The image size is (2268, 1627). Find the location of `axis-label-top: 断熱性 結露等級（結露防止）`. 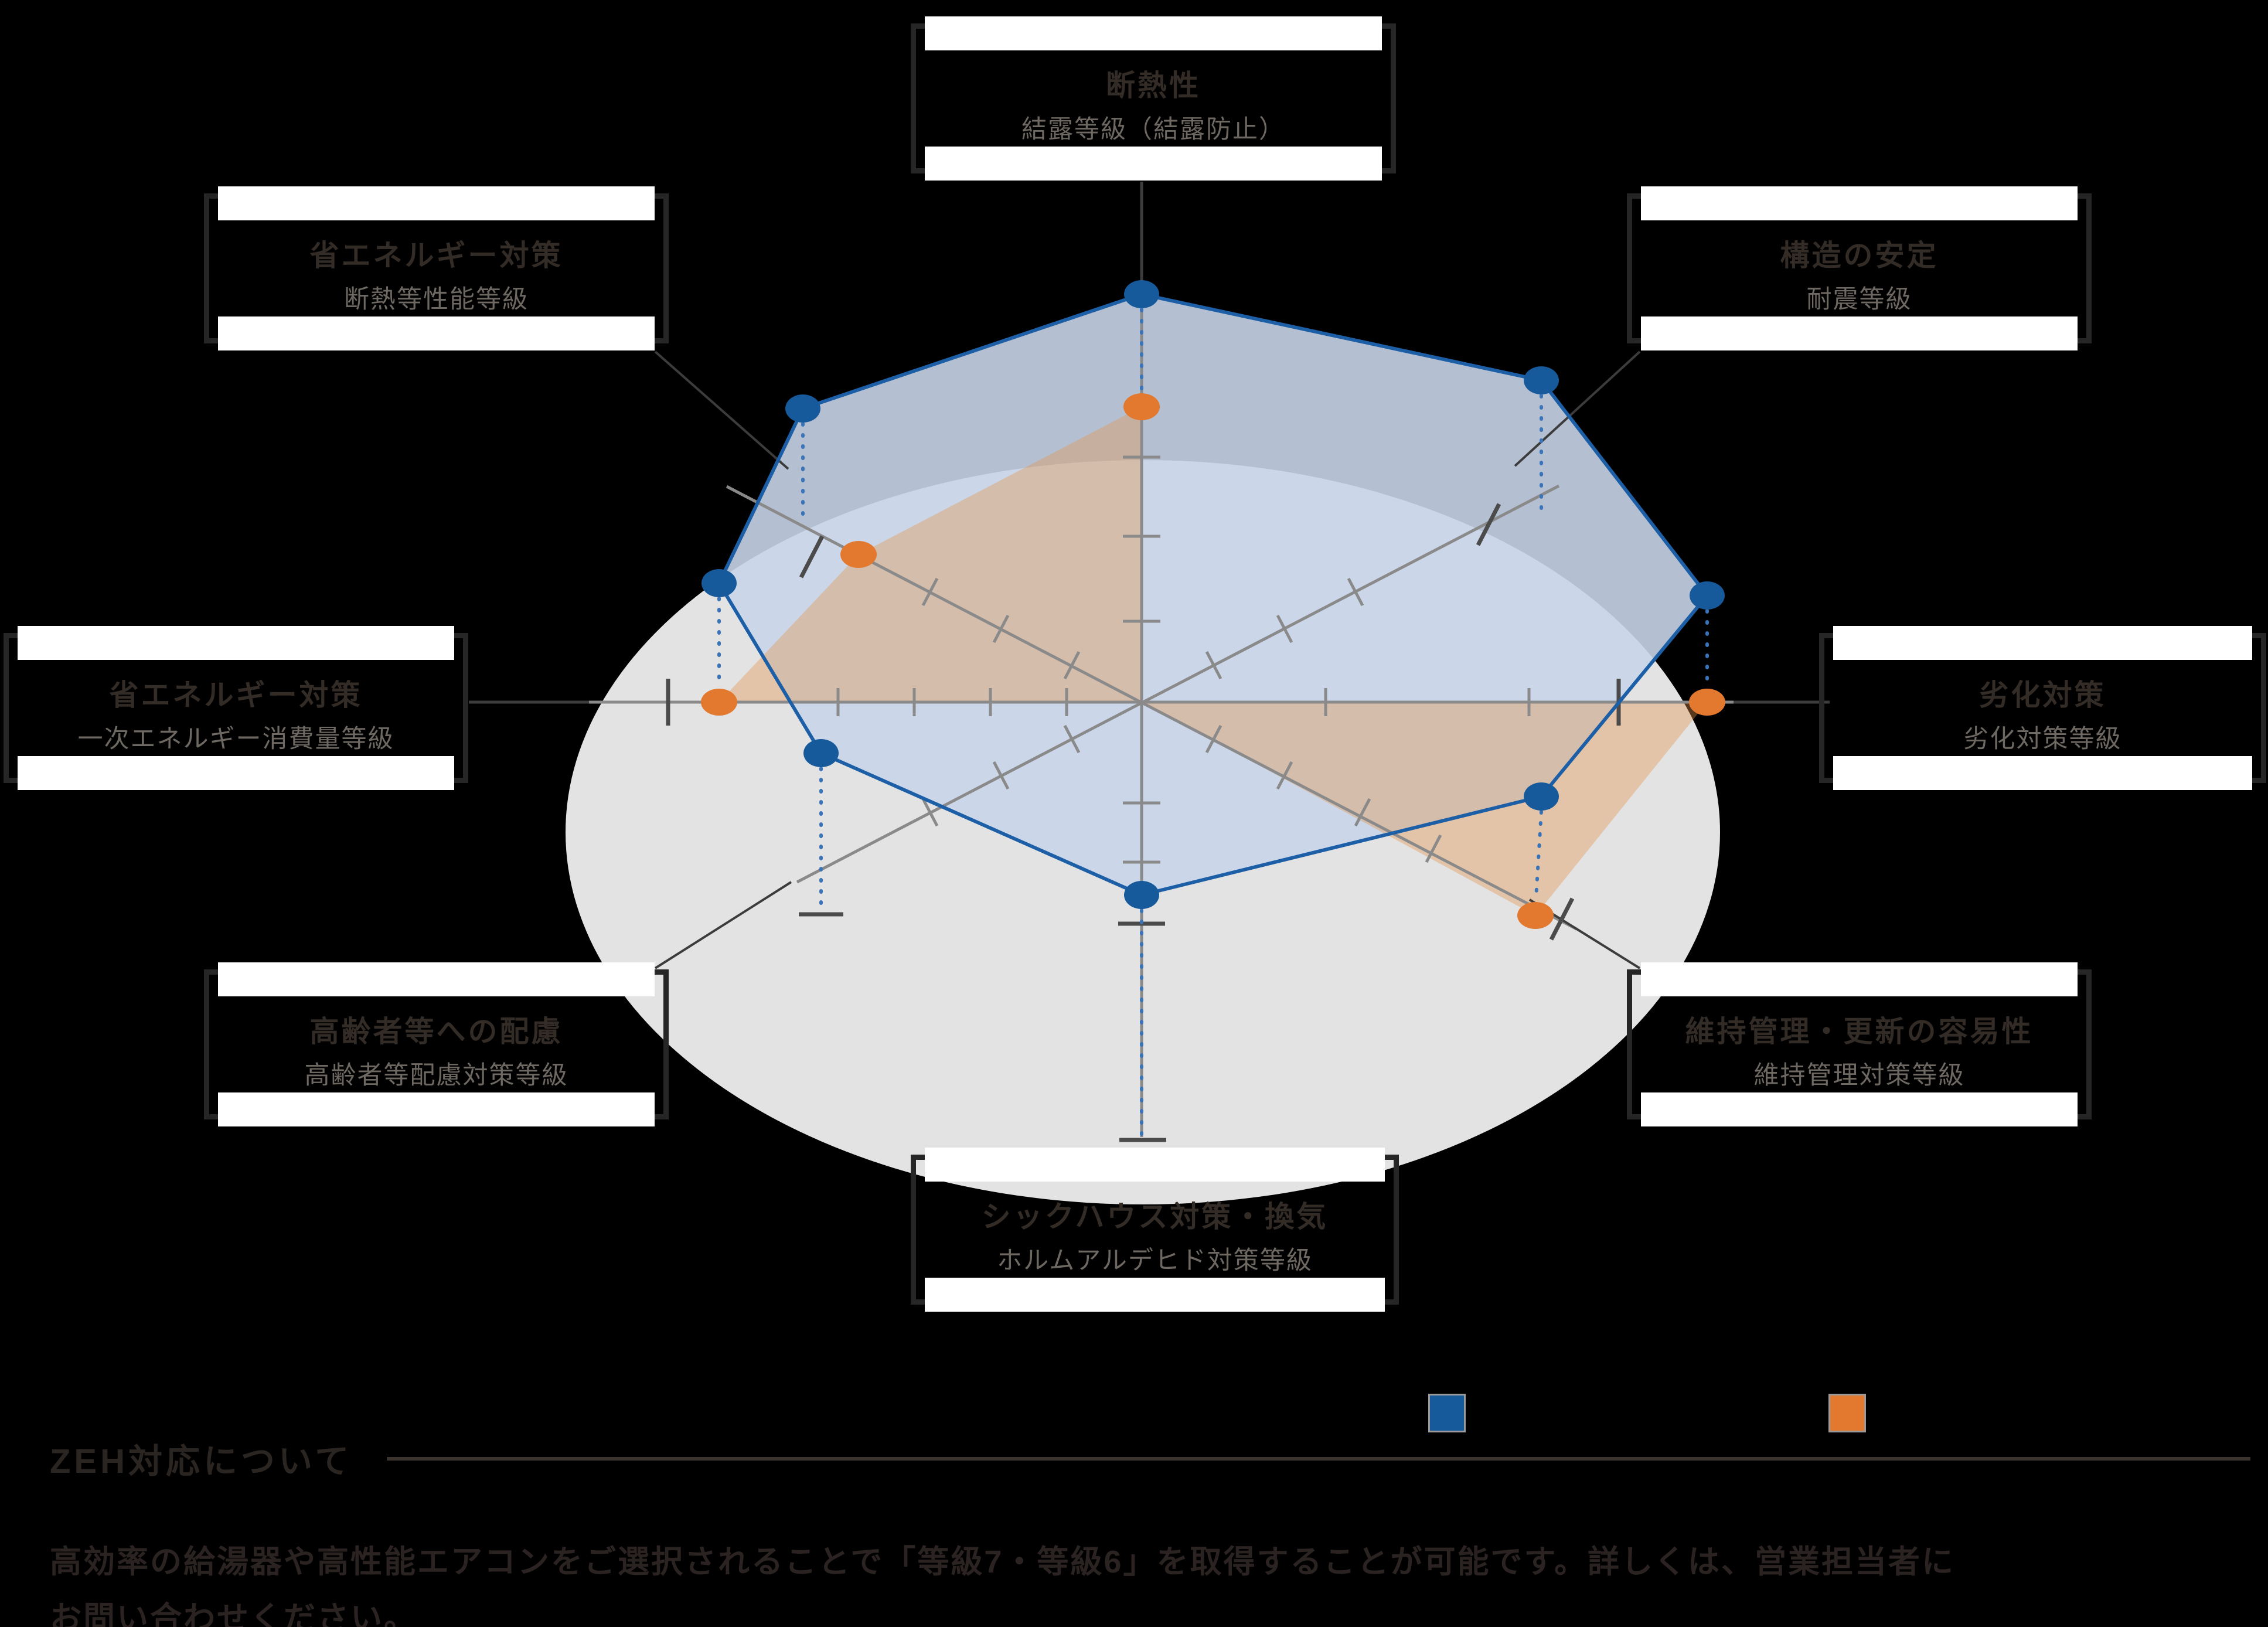

axis-label-top: 断熱性 結露等級（結露防止） is located at coordinates (1153, 98).